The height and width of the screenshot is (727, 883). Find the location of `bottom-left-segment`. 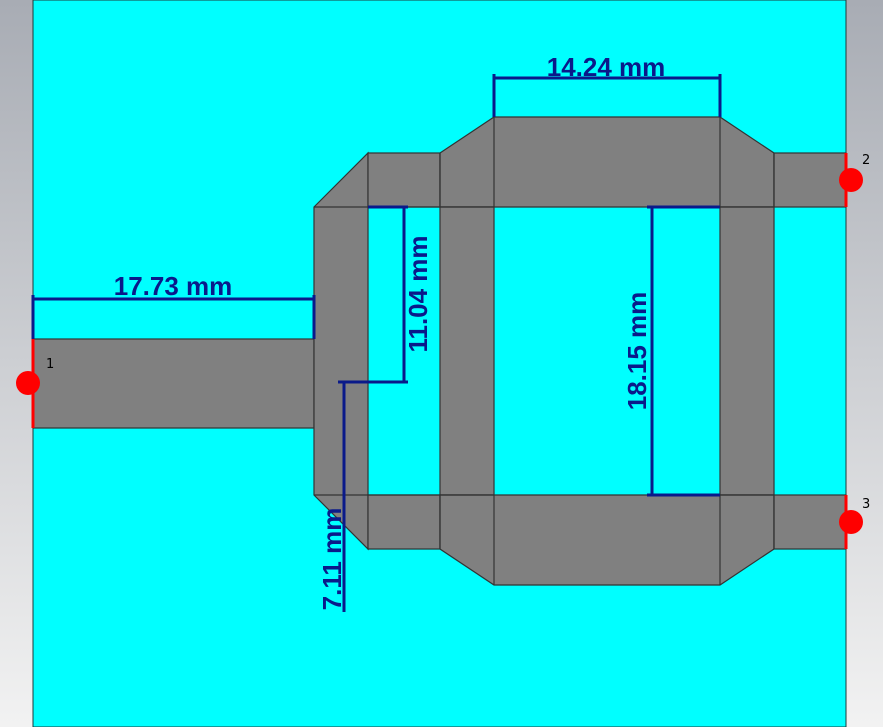

bottom-left-segment is located at coordinates (404, 522).